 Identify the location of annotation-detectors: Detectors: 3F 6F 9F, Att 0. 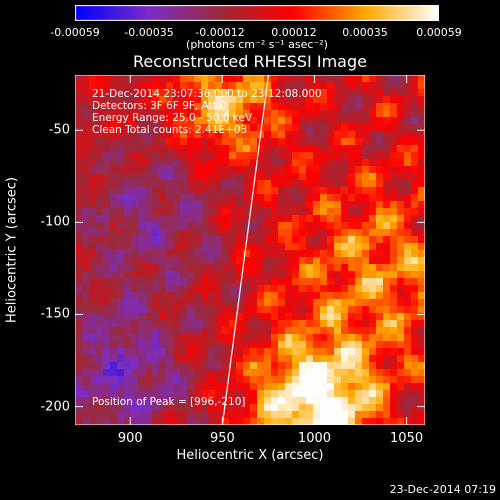
(159, 106).